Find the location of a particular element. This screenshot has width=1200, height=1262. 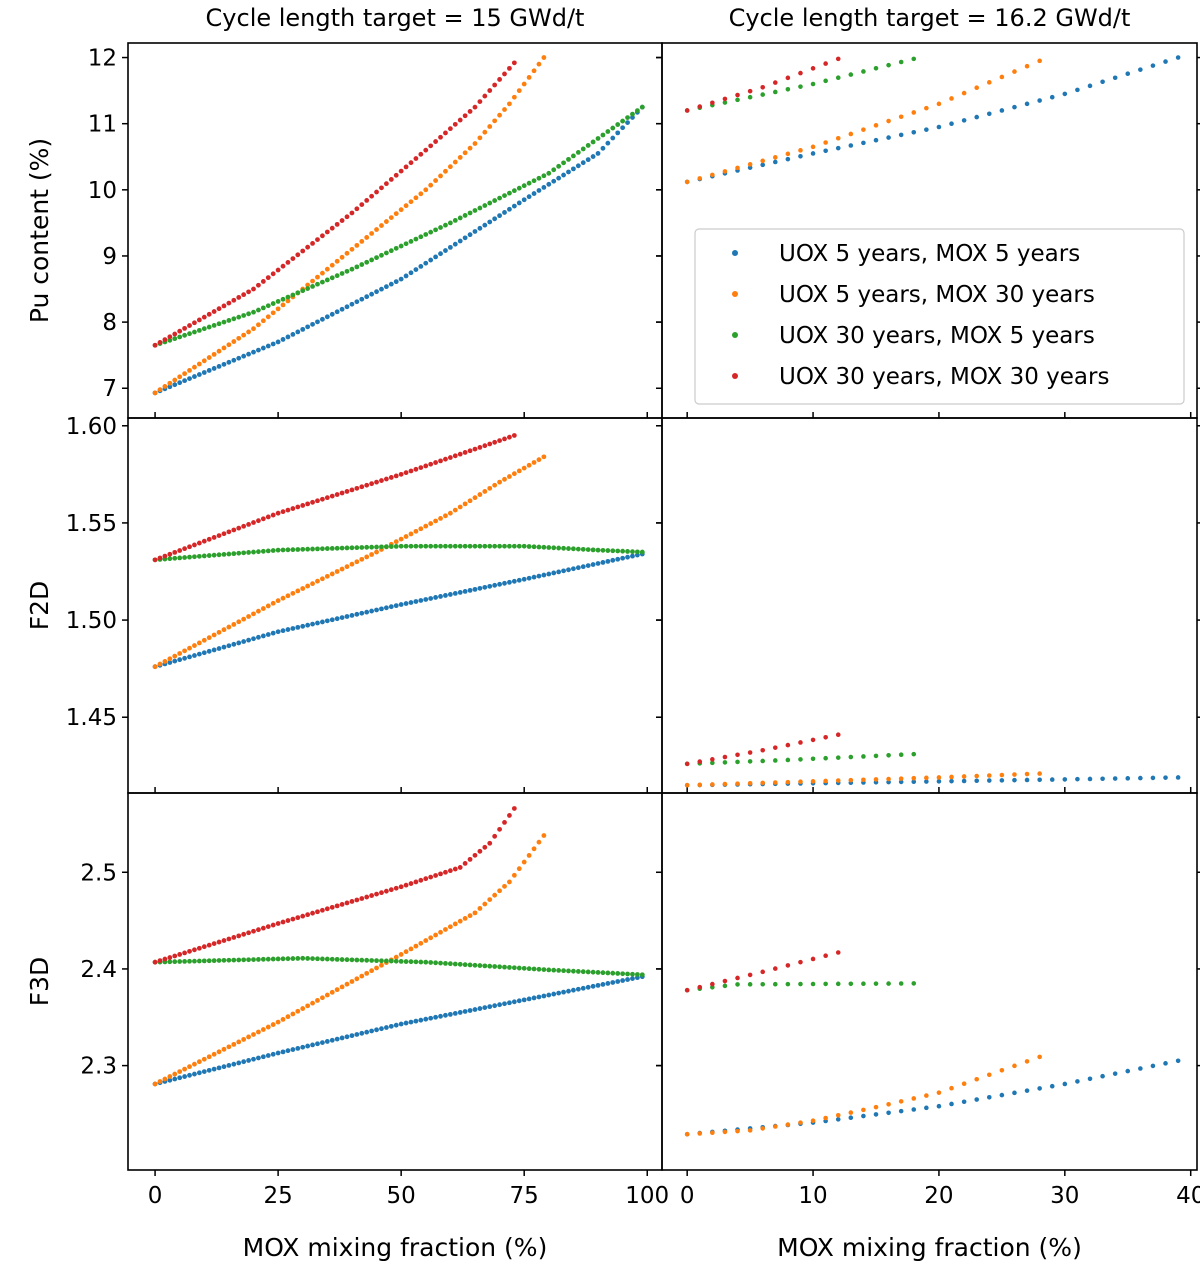

x-tick-label-c1: 20 is located at coordinates (938, 1196).